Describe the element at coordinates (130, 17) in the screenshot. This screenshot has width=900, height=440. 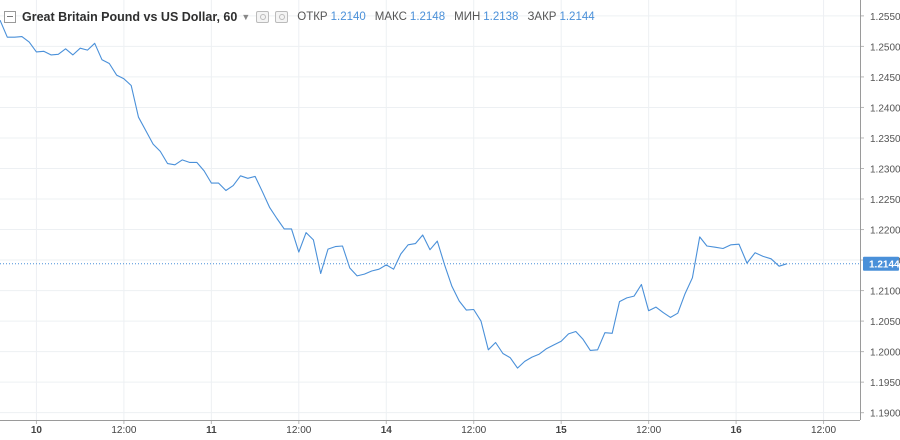
I see `symbol-title: Great Britain Pound vs US Dollar, 60` at that location.